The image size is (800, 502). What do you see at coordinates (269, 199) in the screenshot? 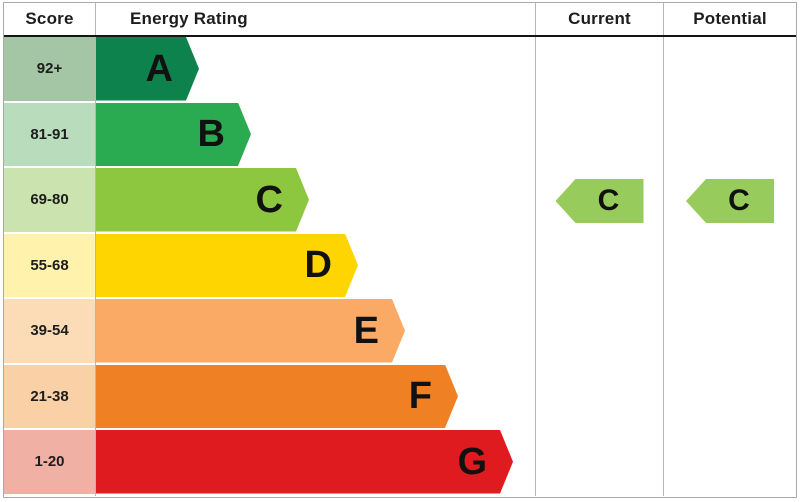
I see `band-letter-c: C` at bounding box center [269, 199].